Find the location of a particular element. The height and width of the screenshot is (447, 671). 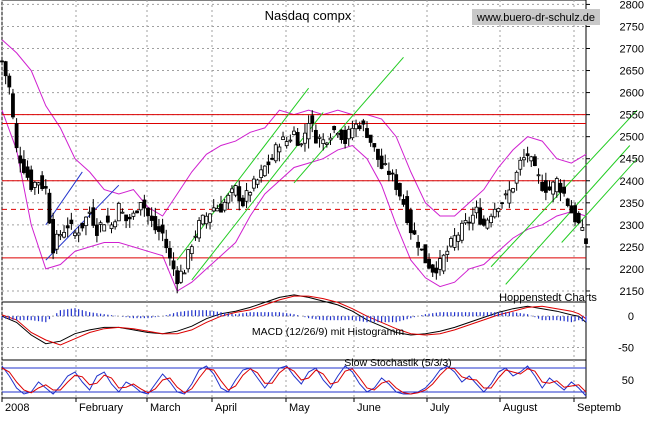

watermark-box is located at coordinates (536, 17).